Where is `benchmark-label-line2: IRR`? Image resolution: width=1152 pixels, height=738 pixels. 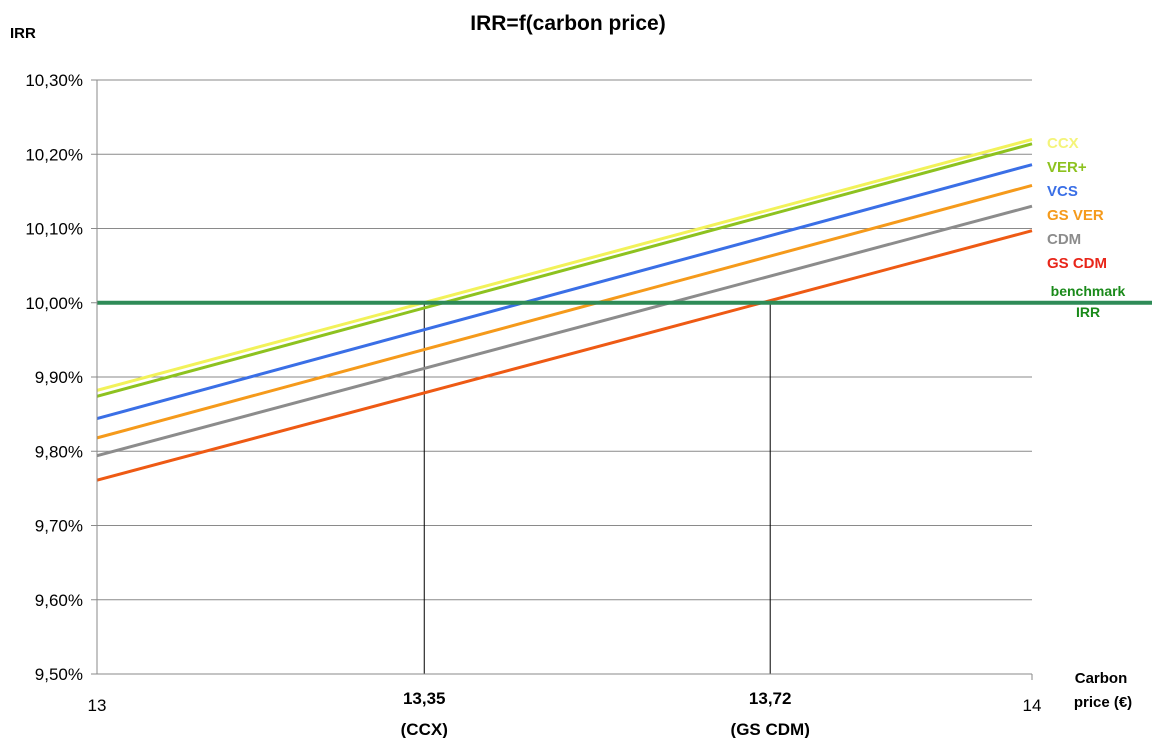
benchmark-label-line2: IRR is located at coordinates (1088, 312).